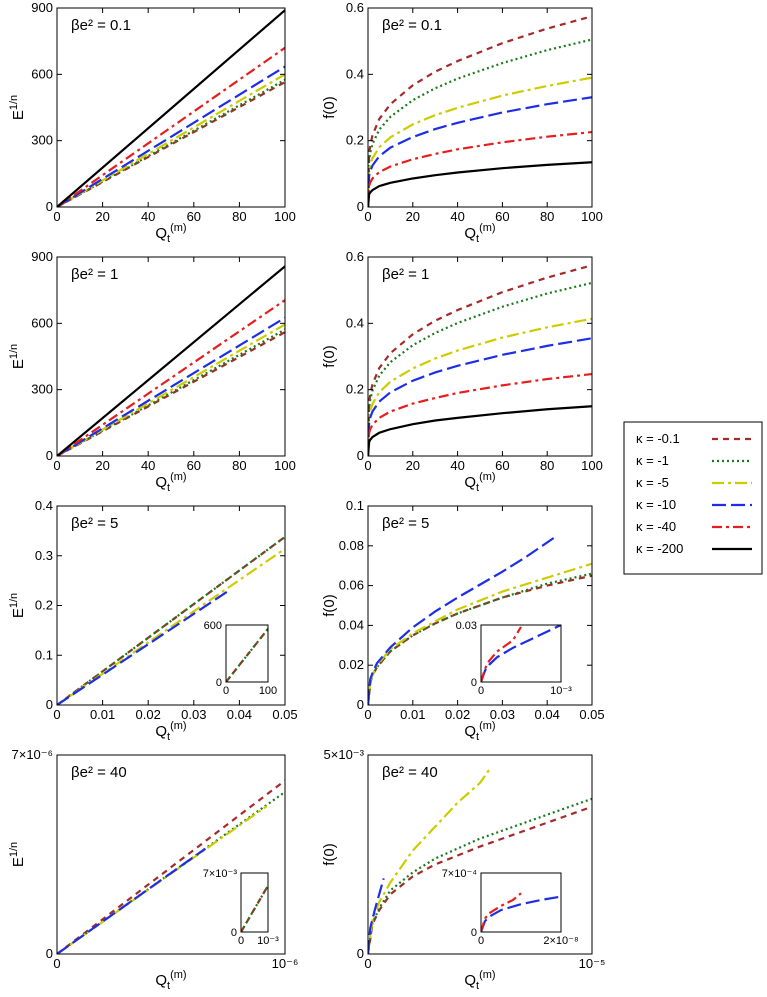 Image resolution: width=767 pixels, height=997 pixels. What do you see at coordinates (457, 216) in the screenshot?
I see `panel-f1-x-tick-label: 40` at bounding box center [457, 216].